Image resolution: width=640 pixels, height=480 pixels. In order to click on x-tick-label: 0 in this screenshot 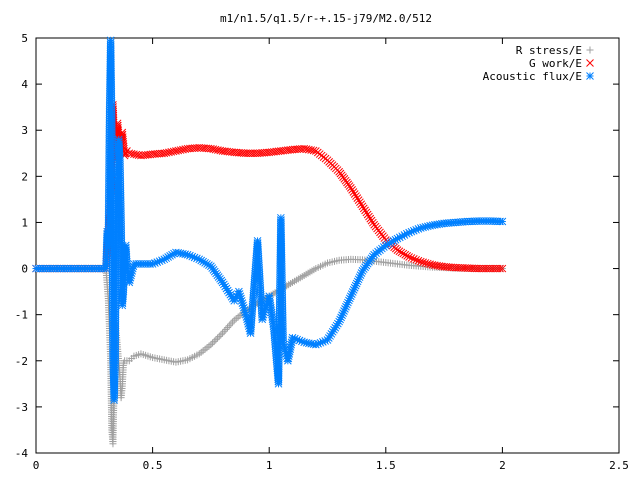, I will do `click(36, 465)`.